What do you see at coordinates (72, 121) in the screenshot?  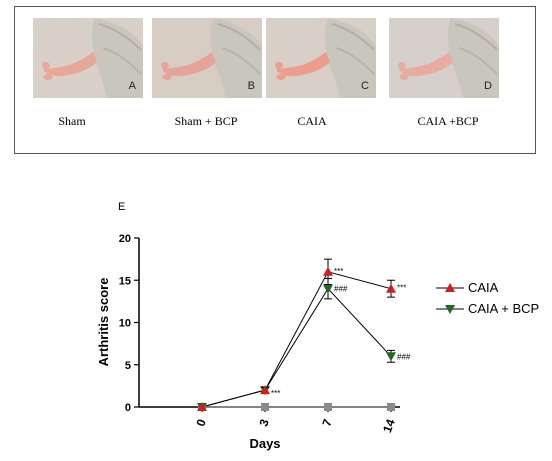 I see `photo-caption: Sham` at bounding box center [72, 121].